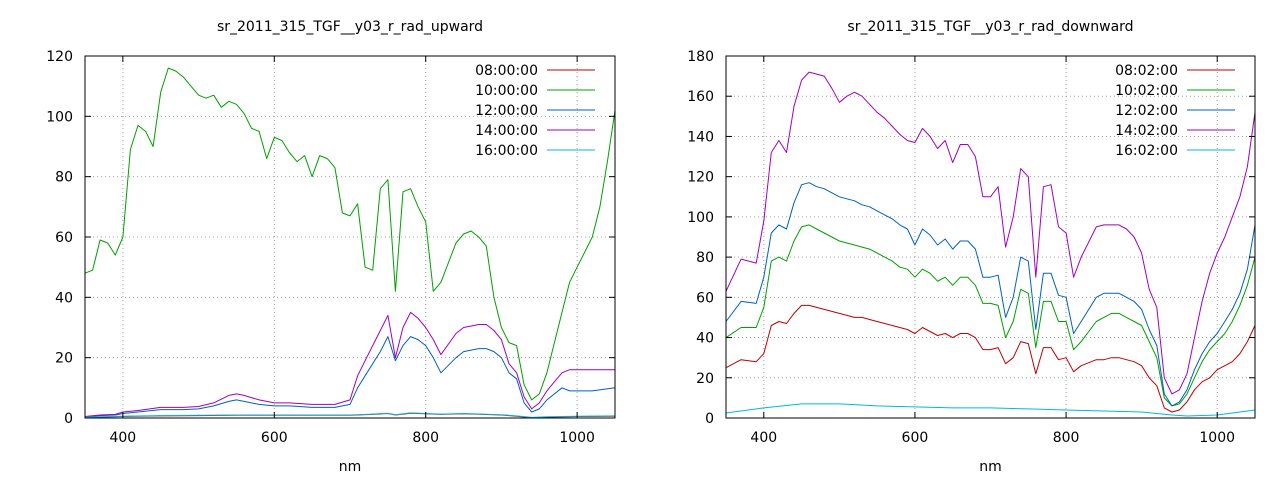  What do you see at coordinates (700, 57) in the screenshot?
I see `y-tick-label: 180` at bounding box center [700, 57].